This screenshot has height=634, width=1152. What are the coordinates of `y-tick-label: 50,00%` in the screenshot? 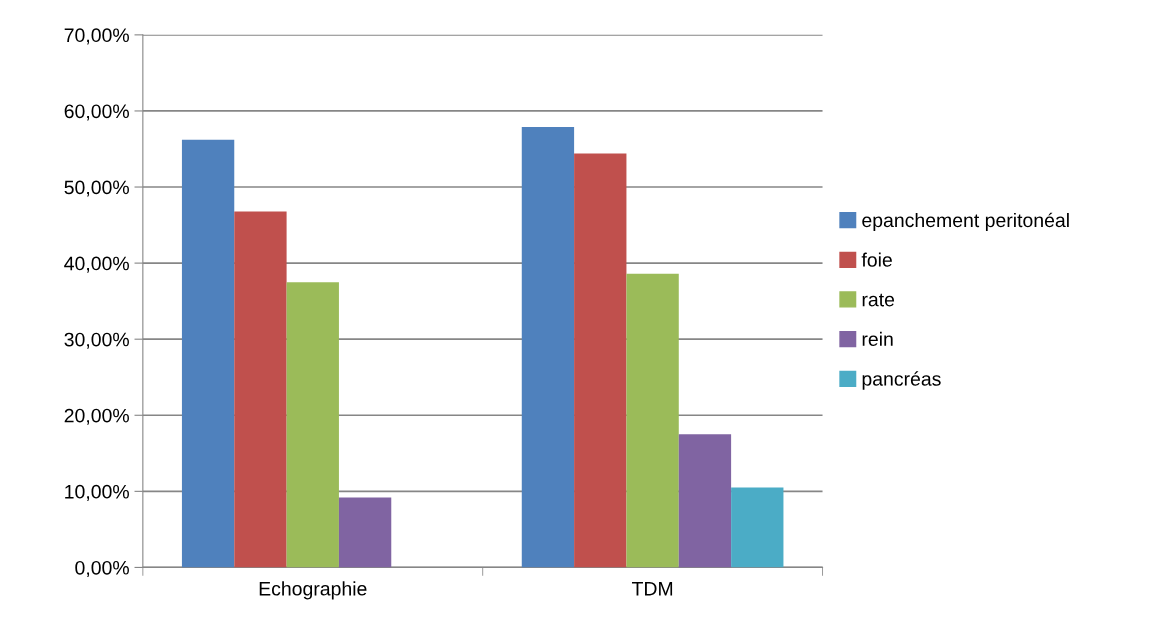 It's located at (96, 188).